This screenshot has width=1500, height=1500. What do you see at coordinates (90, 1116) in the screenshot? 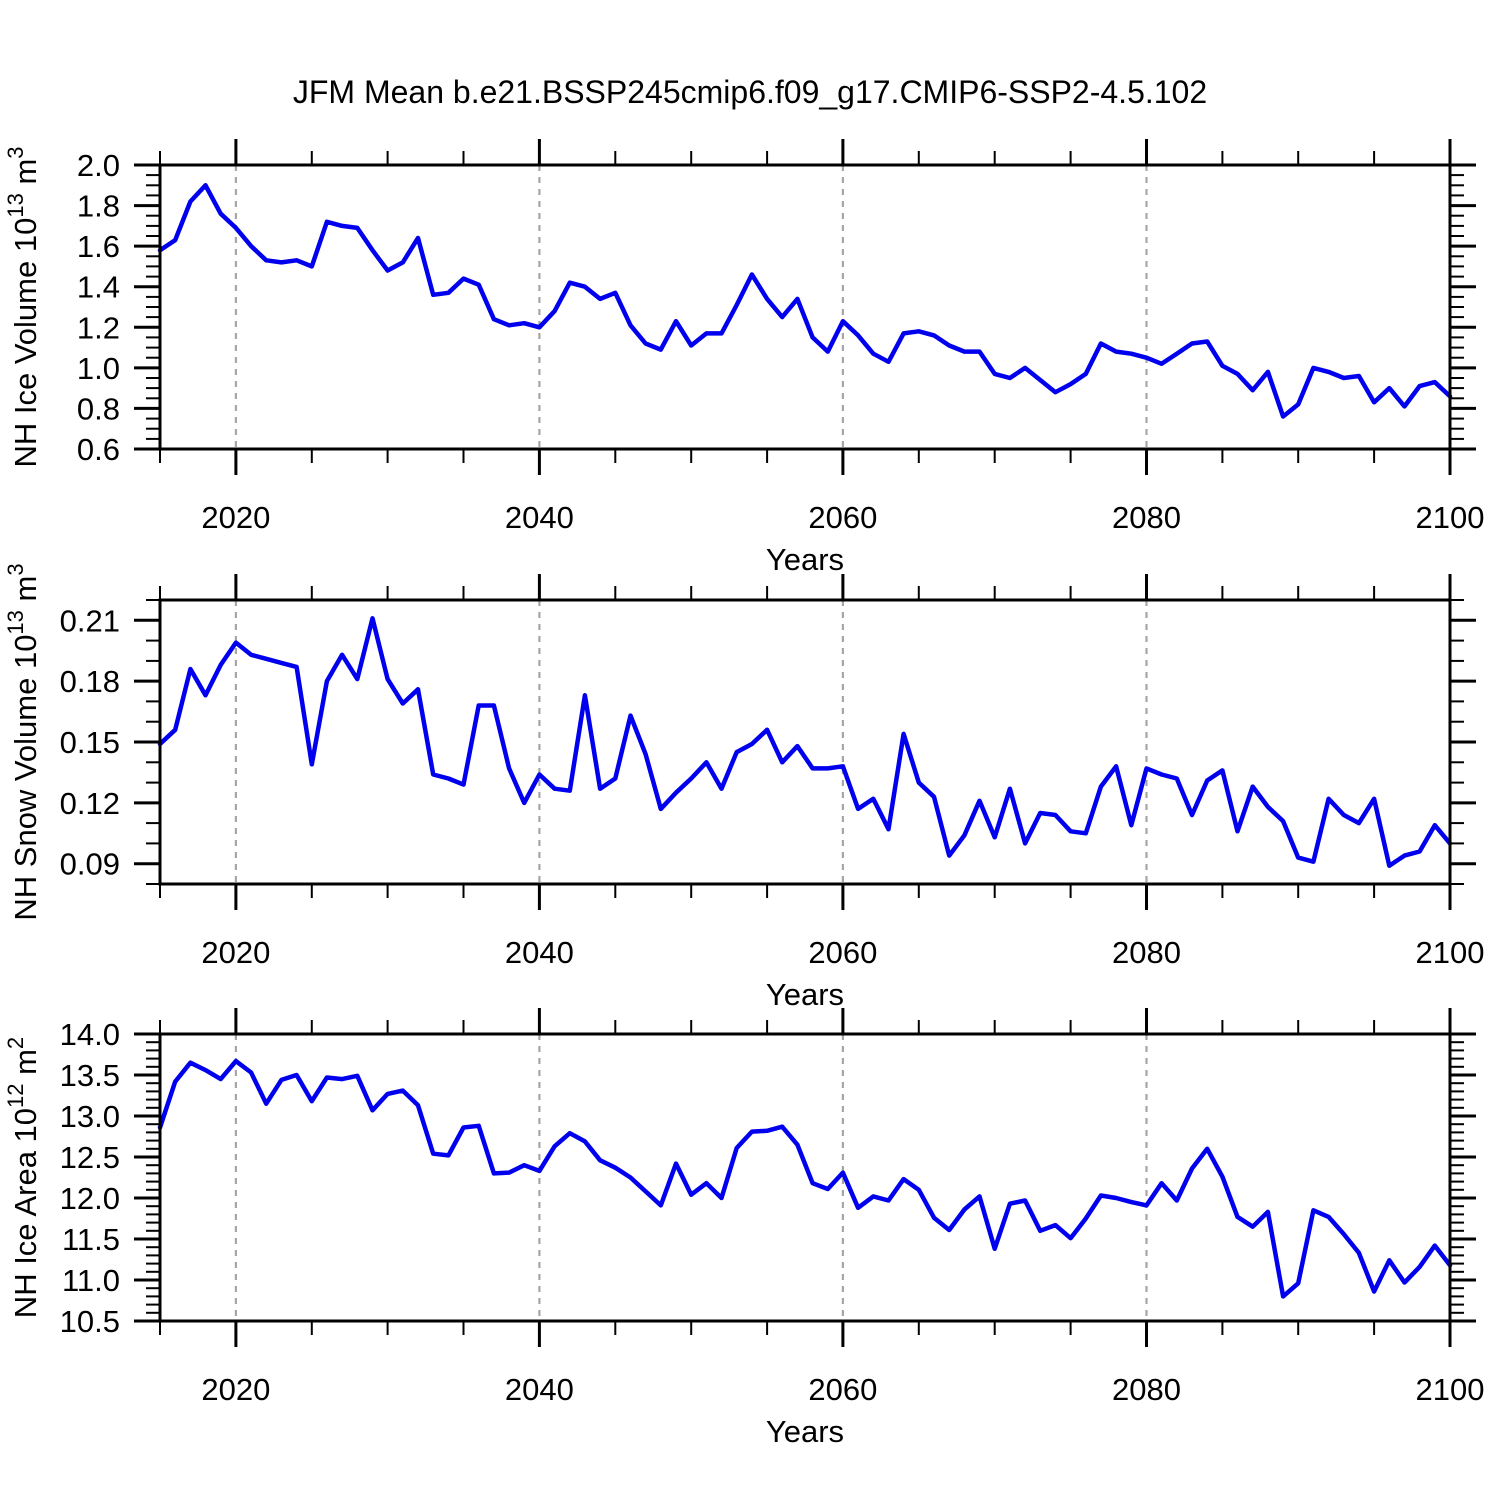
I see `nh-ice-area-ytick-label: 13.0` at bounding box center [90, 1116].